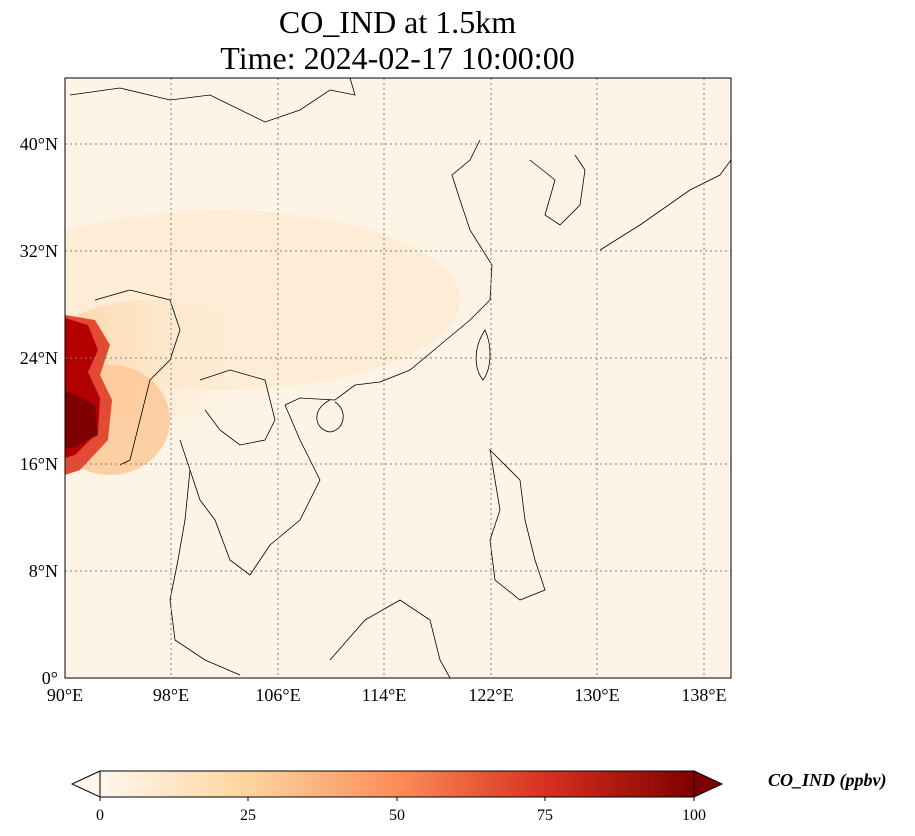 The image size is (915, 836). I want to click on y-tick-label: 8°N, so click(43, 571).